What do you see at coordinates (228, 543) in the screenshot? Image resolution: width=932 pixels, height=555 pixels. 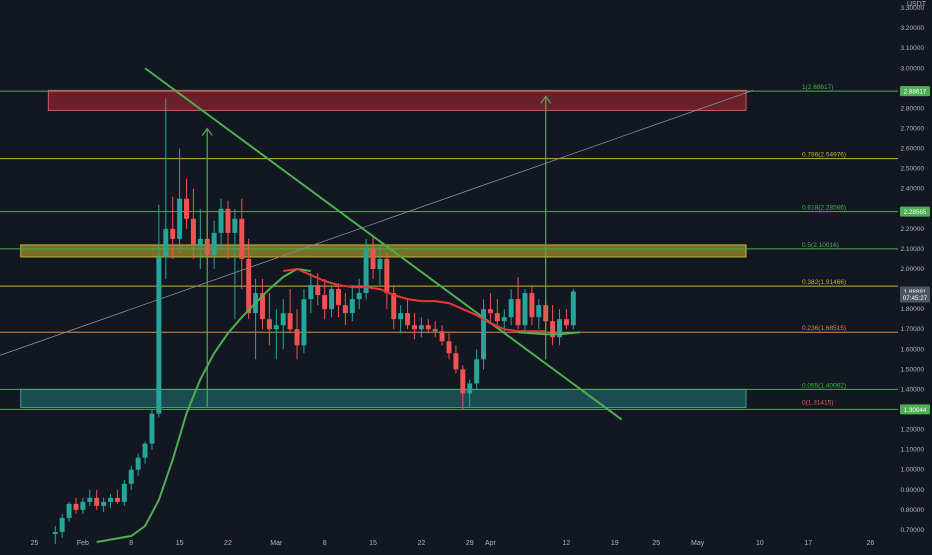 I see `time-tick-label: 22` at bounding box center [228, 543].